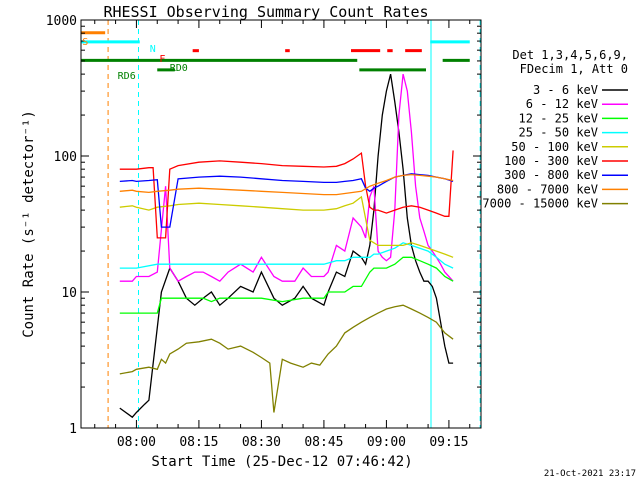 The image size is (640, 480). Describe the element at coordinates (61, 21) in the screenshot. I see `y-tick-label: 1000` at that location.